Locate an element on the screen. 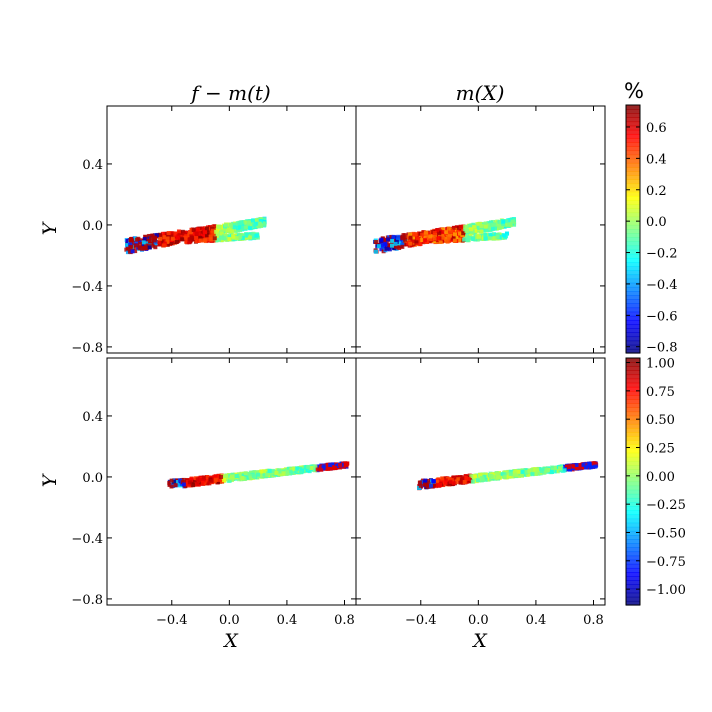 The width and height of the screenshot is (712, 712). x-axis-label-left: X is located at coordinates (230, 641).